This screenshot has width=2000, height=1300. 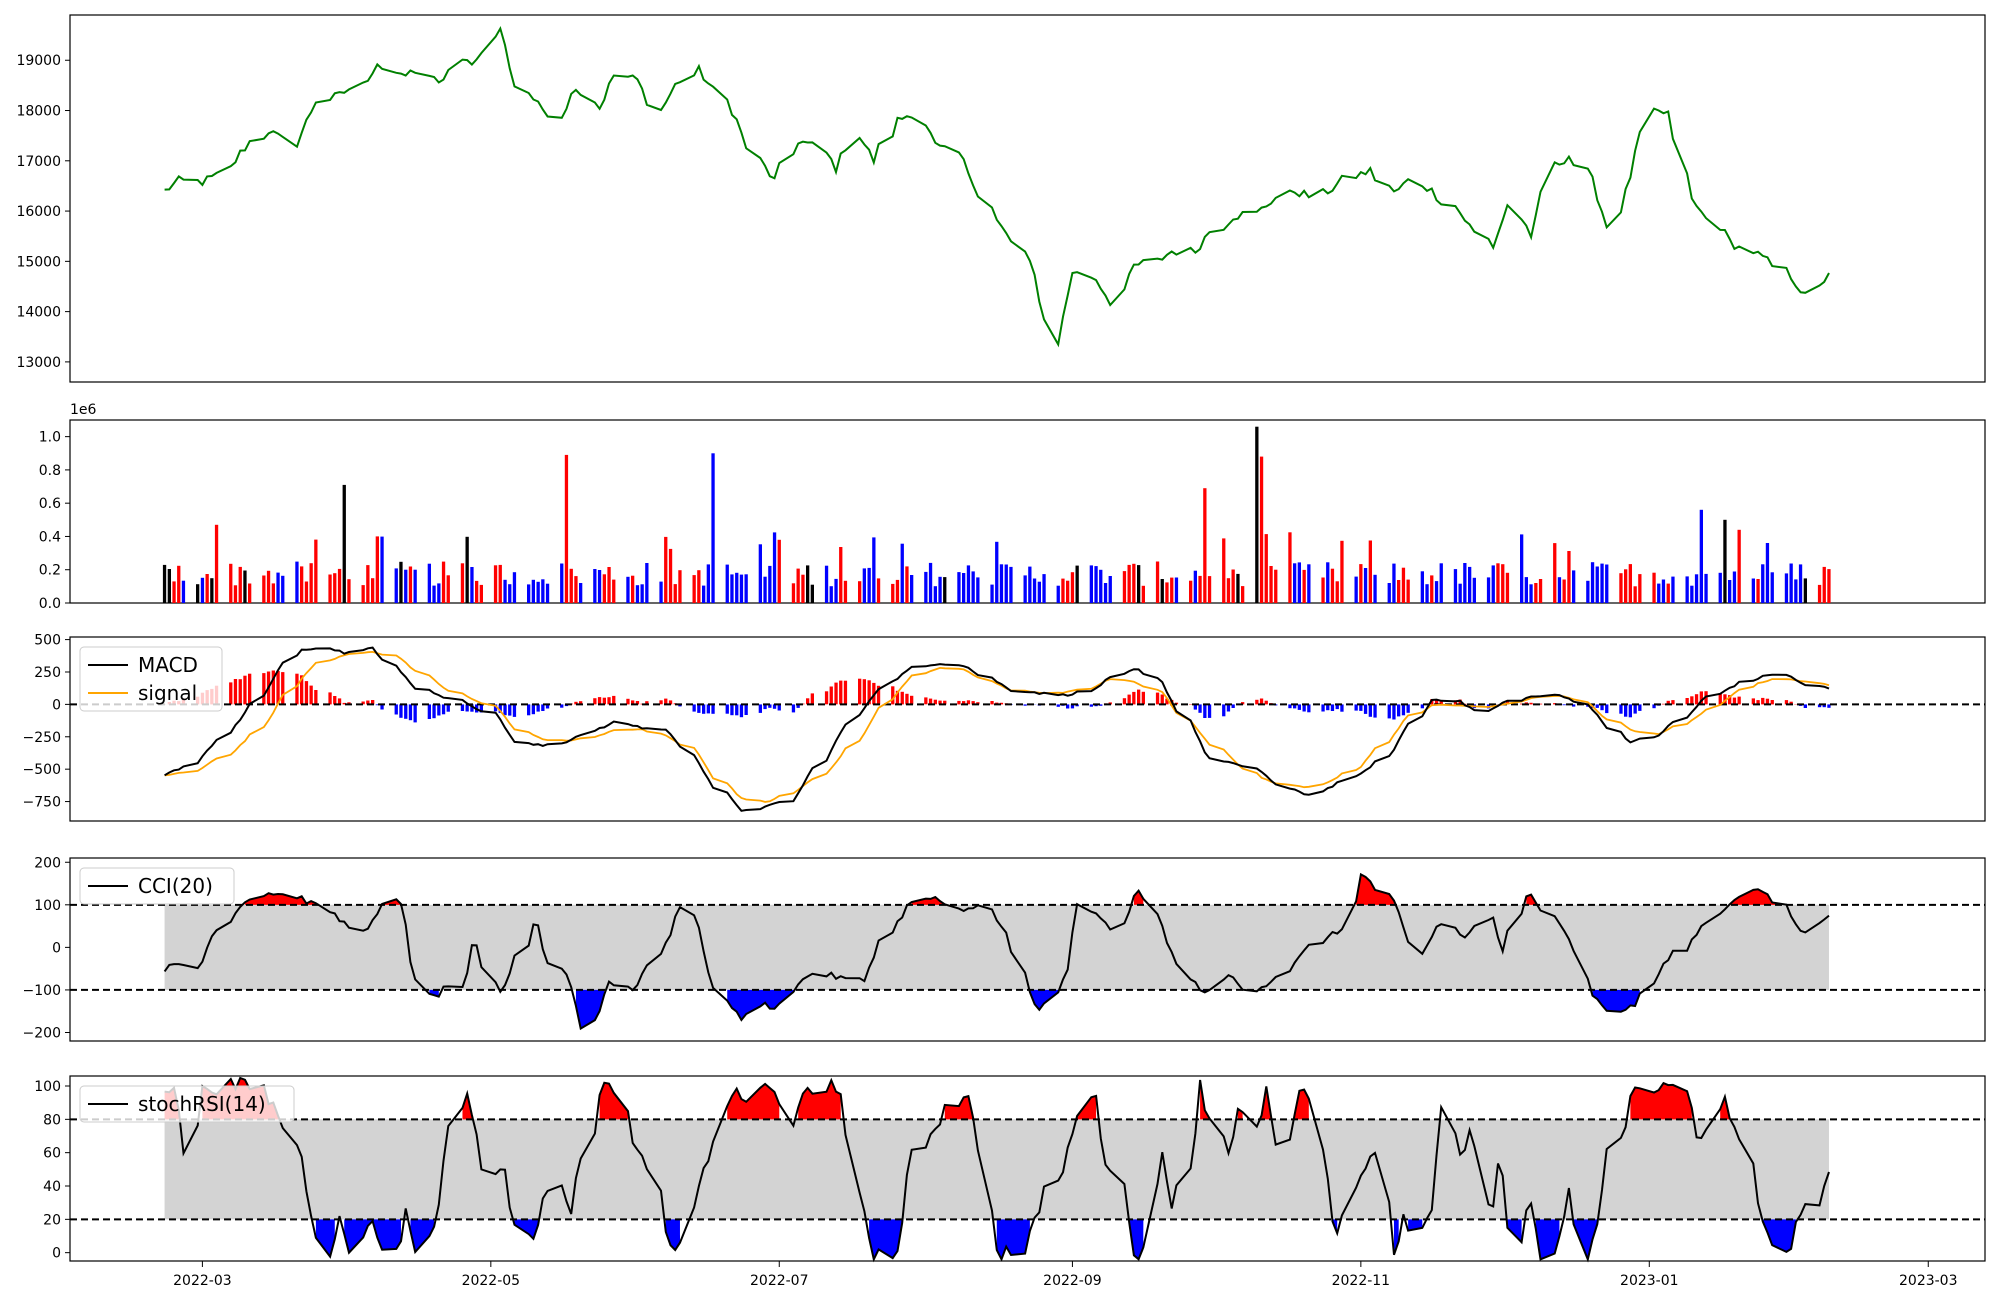 What do you see at coordinates (1649, 1281) in the screenshot?
I see `date-tick-label: 2023-01` at bounding box center [1649, 1281].